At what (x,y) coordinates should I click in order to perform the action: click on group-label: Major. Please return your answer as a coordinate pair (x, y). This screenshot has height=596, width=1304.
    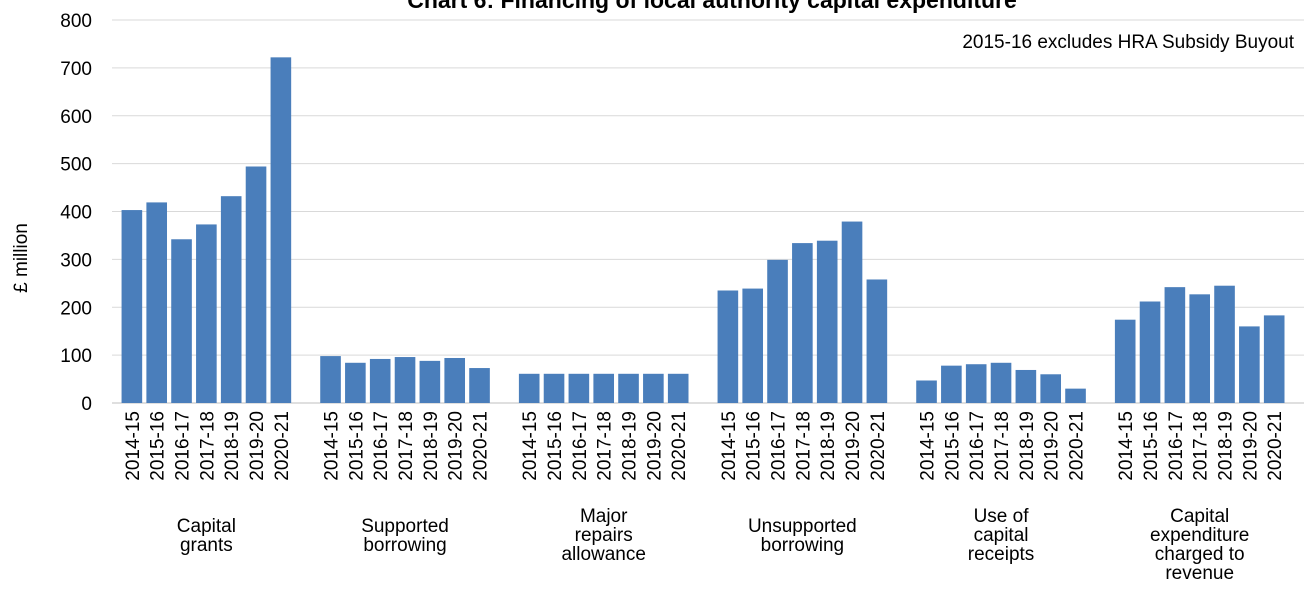
    Looking at the image, I should click on (604, 516).